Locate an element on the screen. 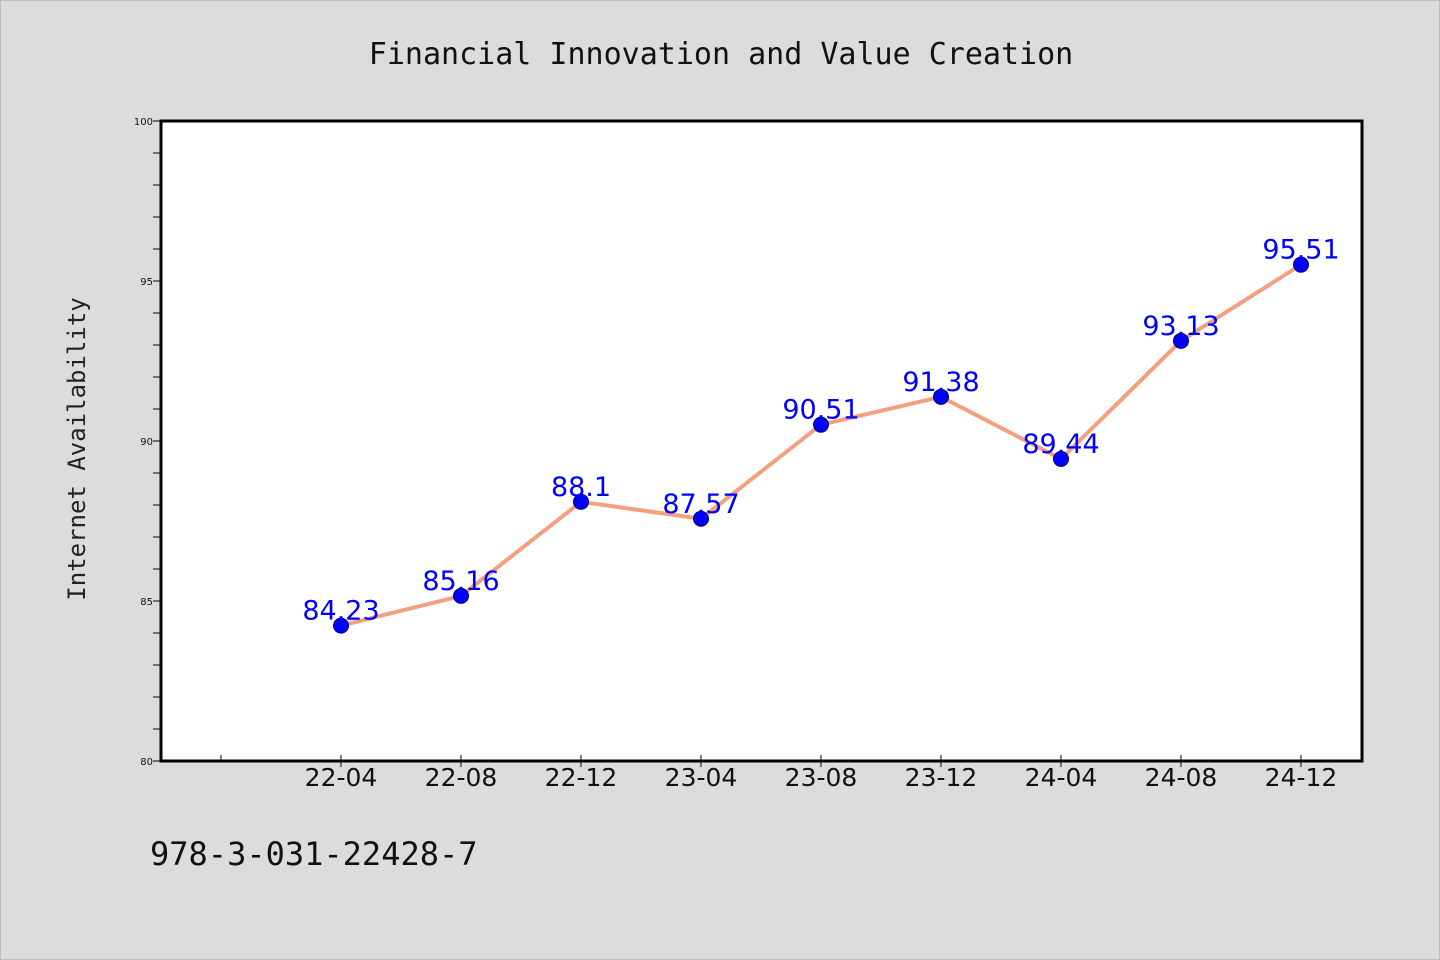  y-tick-label: 80 is located at coordinates (146, 762).